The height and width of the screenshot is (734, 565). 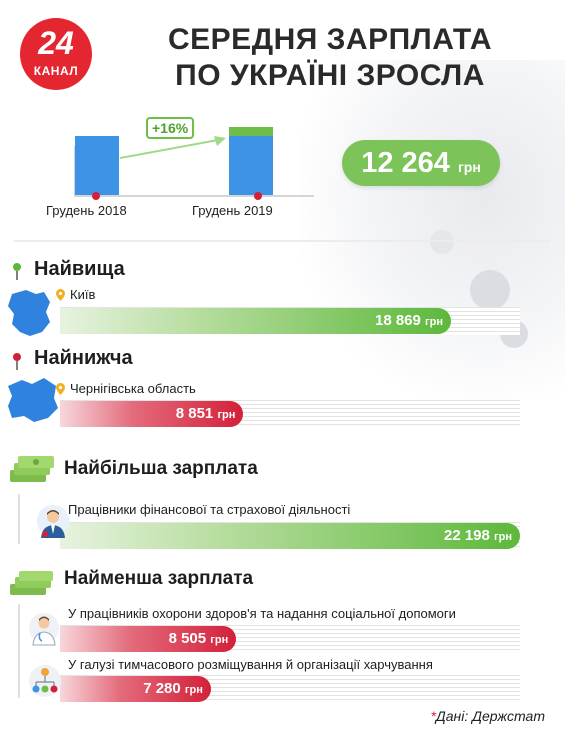 I want to click on channel-logo: 24 КАНАЛ, so click(x=56, y=54).